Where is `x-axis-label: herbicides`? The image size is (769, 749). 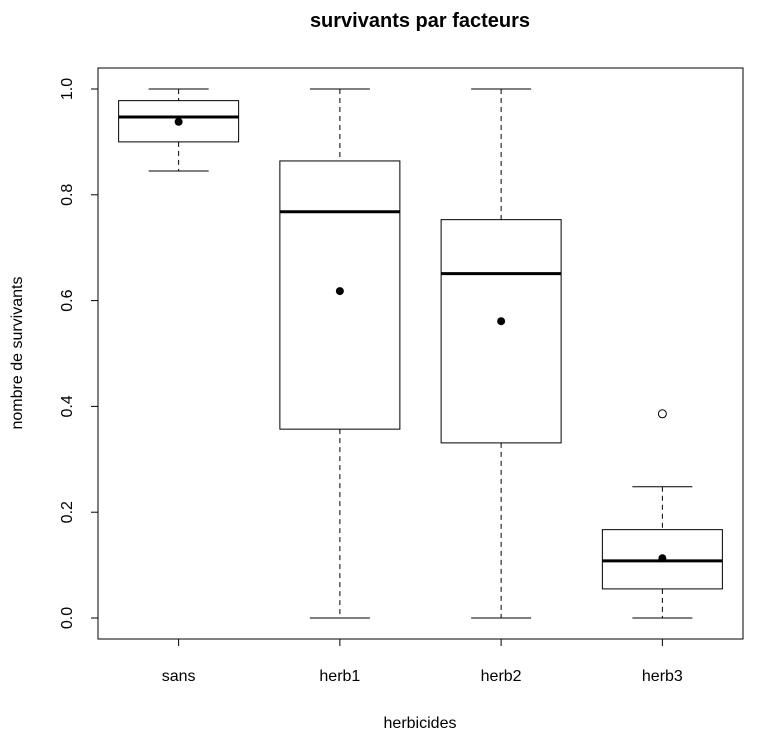 x-axis-label: herbicides is located at coordinates (420, 723).